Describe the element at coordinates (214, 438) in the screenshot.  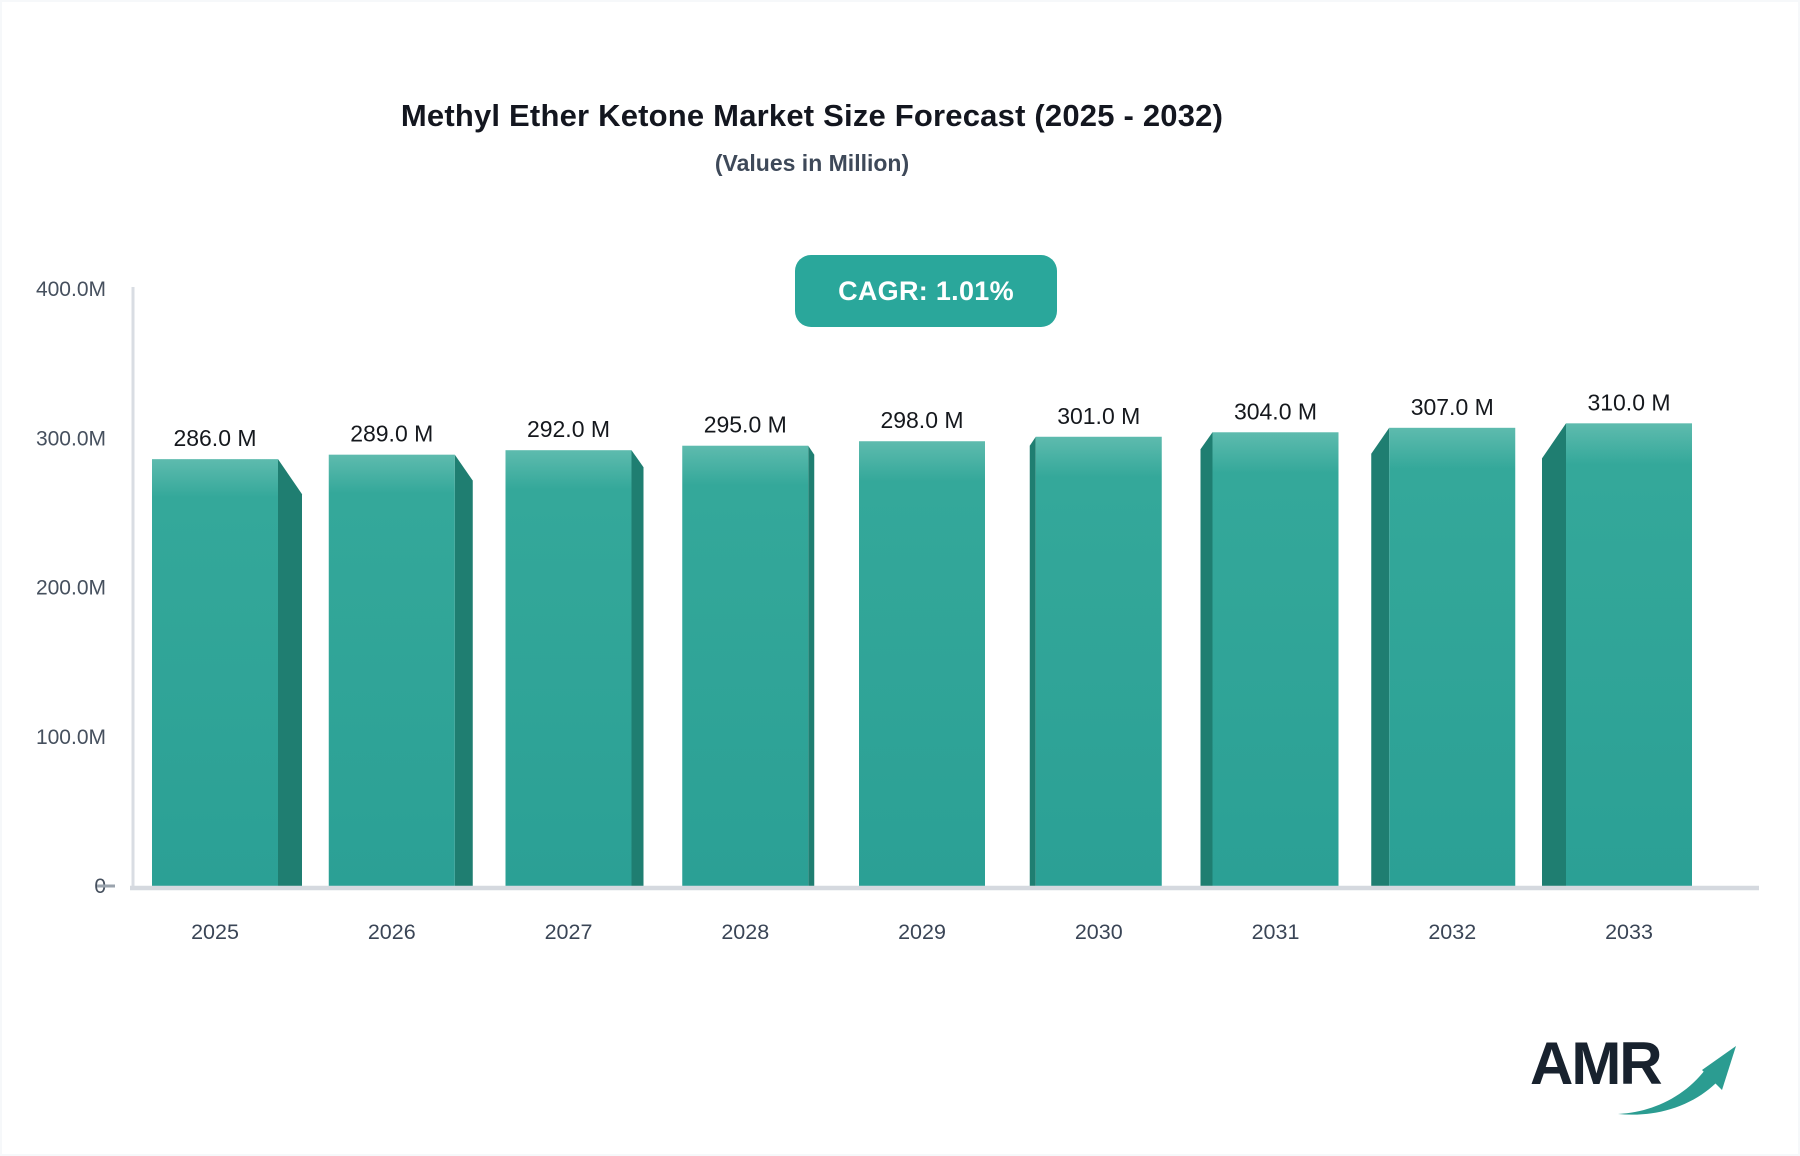
I see `bar-value-label-2025: 286.0 M` at that location.